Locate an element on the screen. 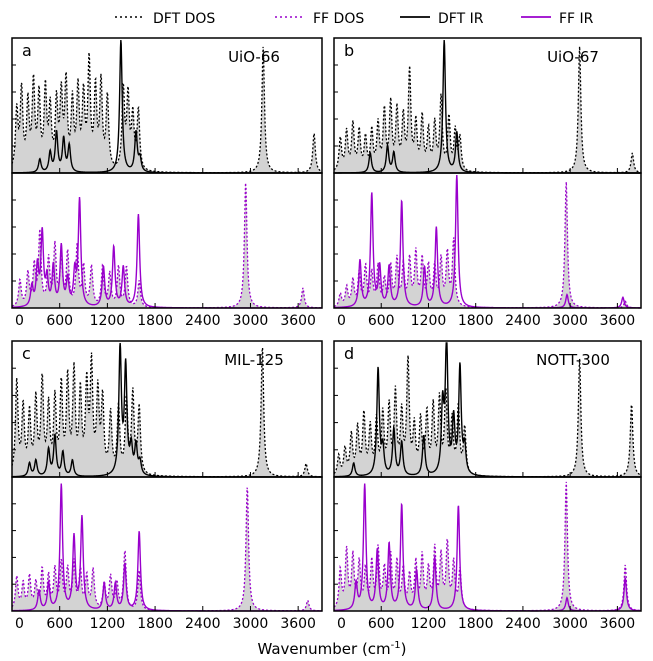  ff-subplot-c is located at coordinates (167, 544).